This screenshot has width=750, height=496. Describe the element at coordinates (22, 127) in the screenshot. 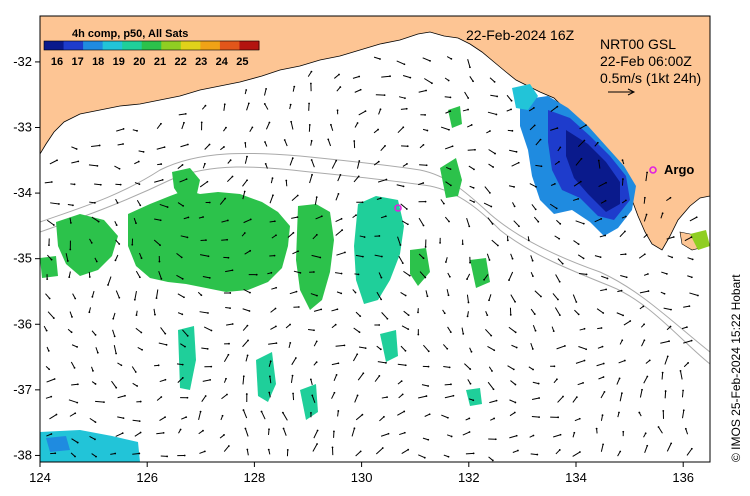

I see `y-tick-label: -33` at that location.